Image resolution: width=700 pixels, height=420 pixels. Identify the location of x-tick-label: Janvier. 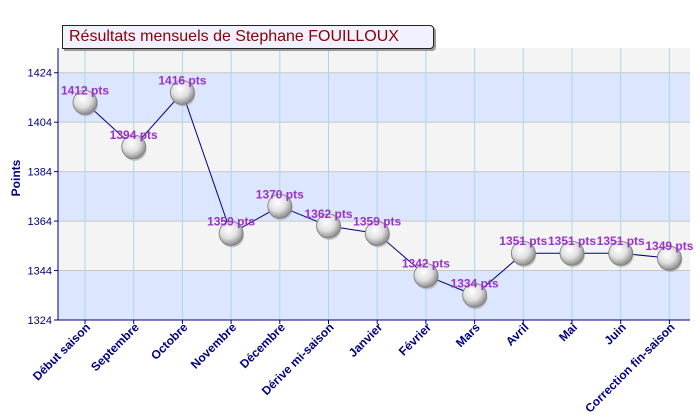
(366, 340).